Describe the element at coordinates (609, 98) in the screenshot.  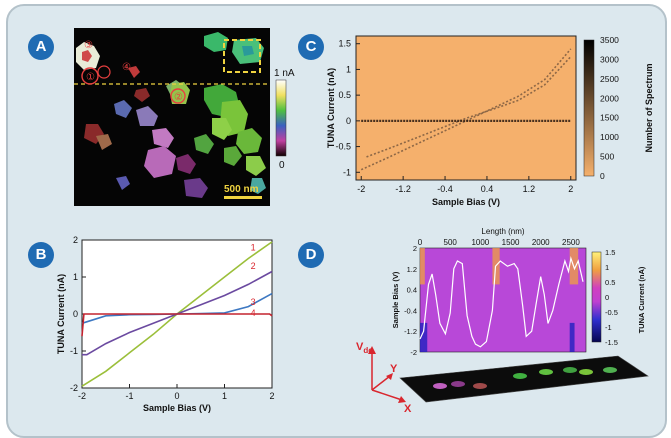
I see `colorbar-tick-label: 2000` at that location.